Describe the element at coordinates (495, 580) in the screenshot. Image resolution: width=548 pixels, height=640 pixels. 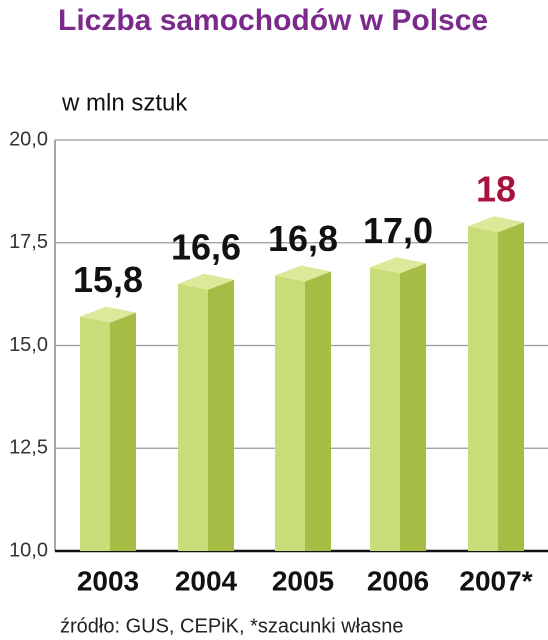
I see `x-tick-label: 2007*` at that location.